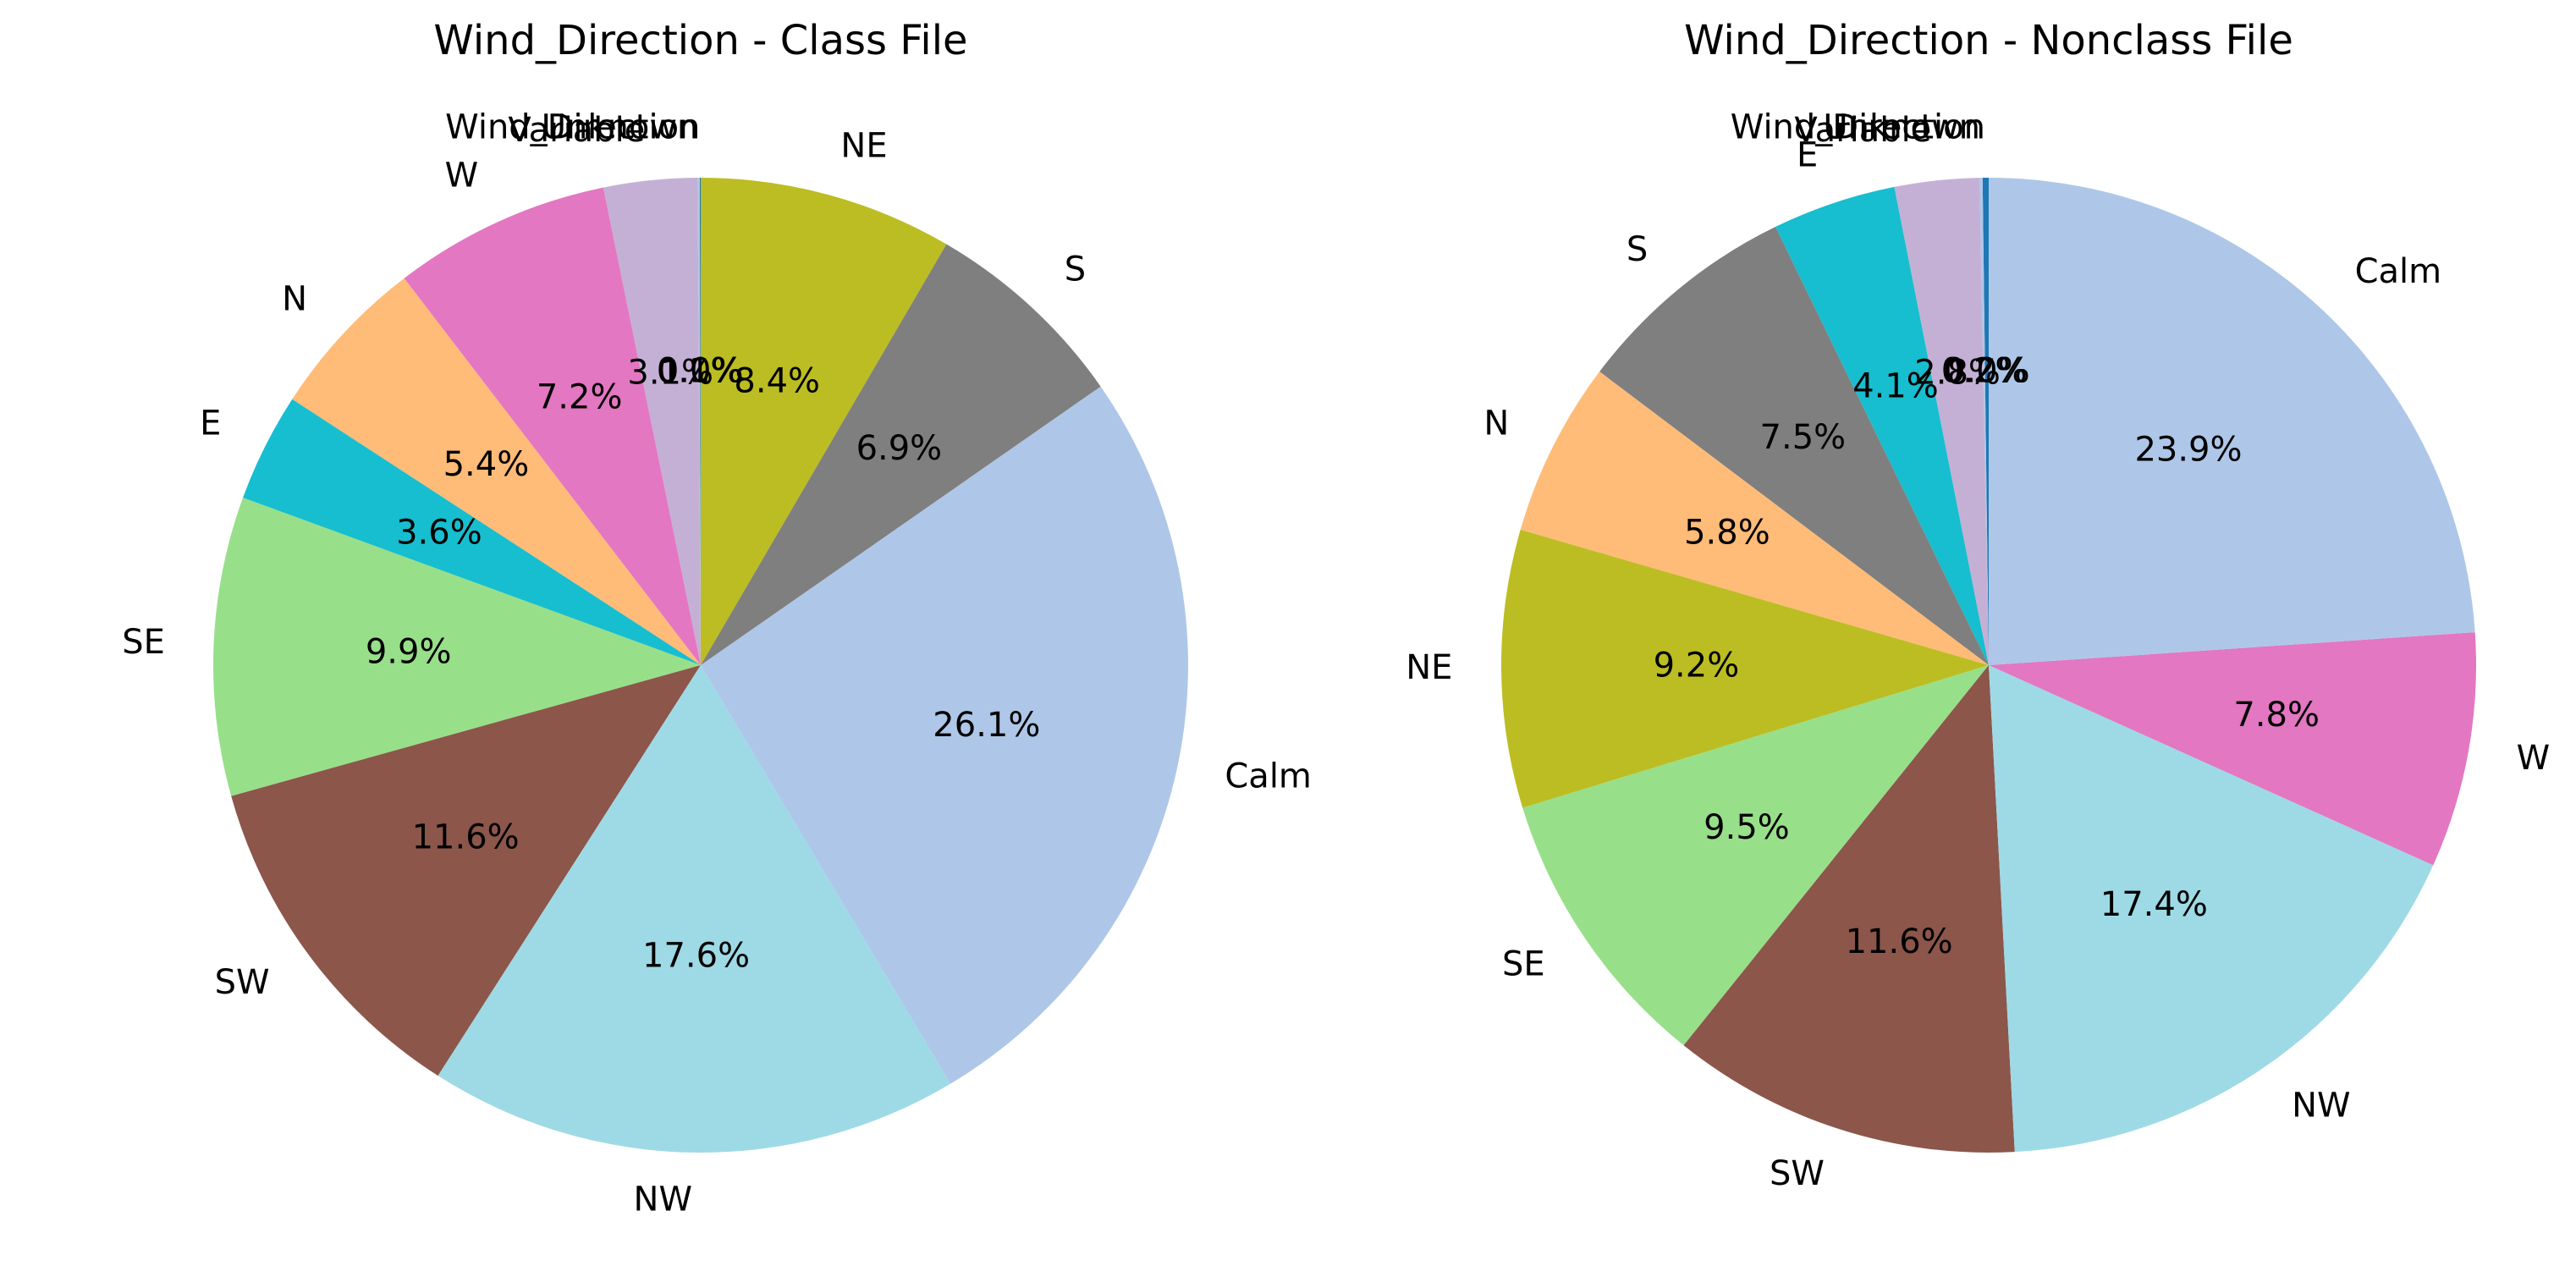  What do you see at coordinates (986, 726) in the screenshot?
I see `pct-label-calm: 26.1%` at bounding box center [986, 726].